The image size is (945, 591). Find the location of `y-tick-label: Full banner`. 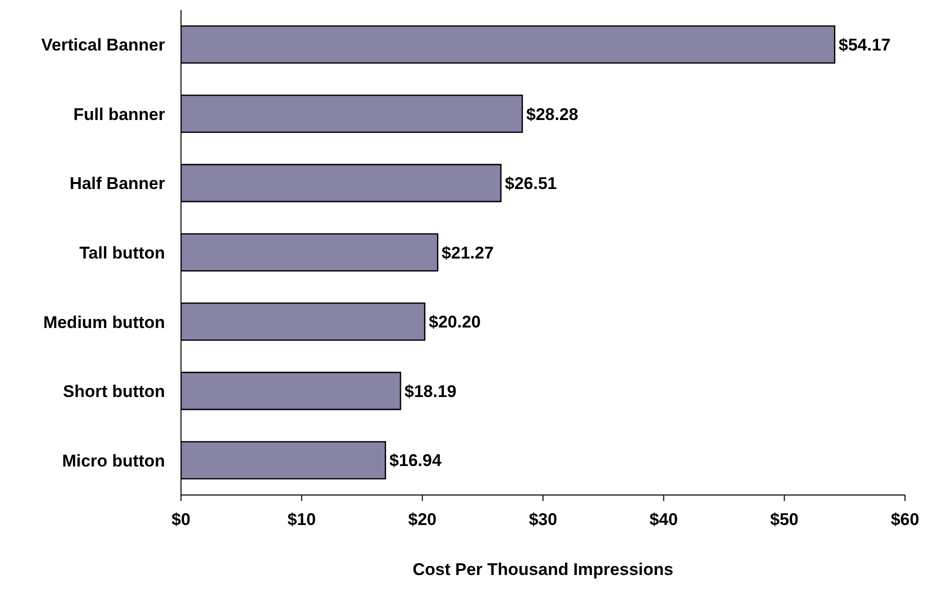

y-tick-label: Full banner is located at coordinates (119, 114).